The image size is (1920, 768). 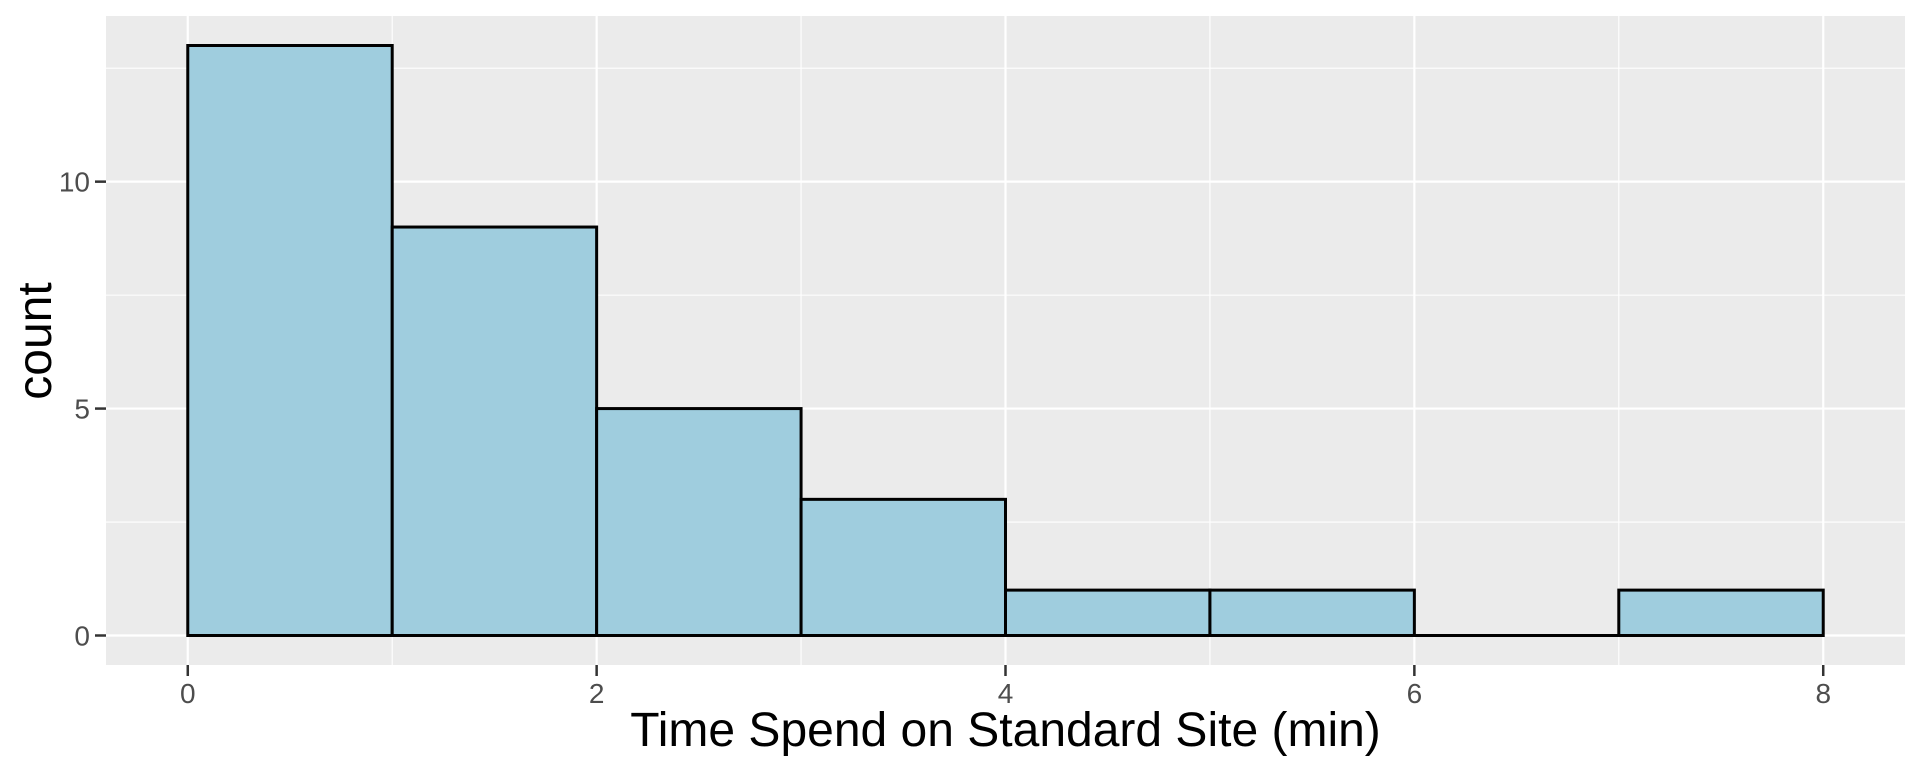 What do you see at coordinates (1005, 730) in the screenshot?
I see `x-axis-title: Time Spend on Standard Site (min)` at bounding box center [1005, 730].